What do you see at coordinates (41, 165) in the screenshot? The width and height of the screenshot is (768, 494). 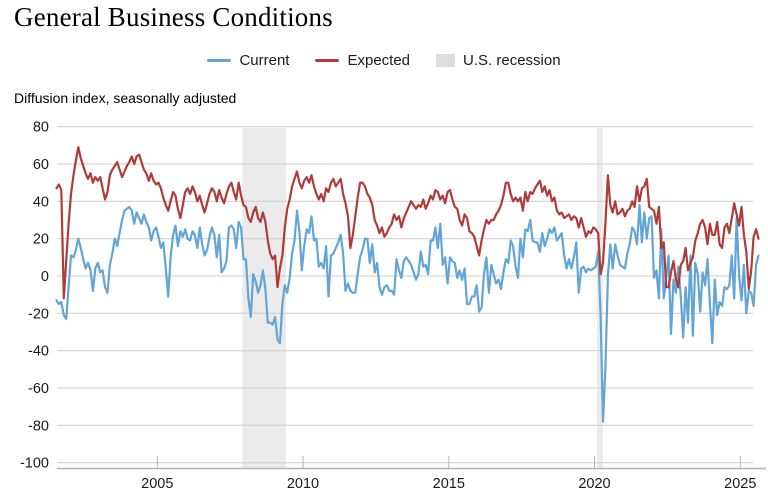 I see `y-tick-label: 60` at bounding box center [41, 165].